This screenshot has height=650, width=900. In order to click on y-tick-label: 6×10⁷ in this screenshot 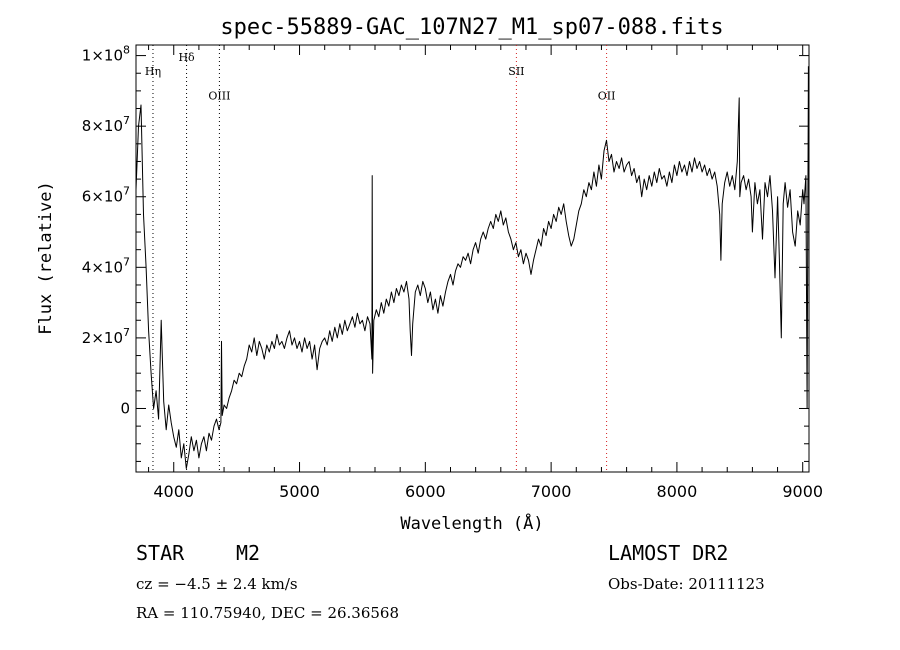, I will do `click(106, 195)`.